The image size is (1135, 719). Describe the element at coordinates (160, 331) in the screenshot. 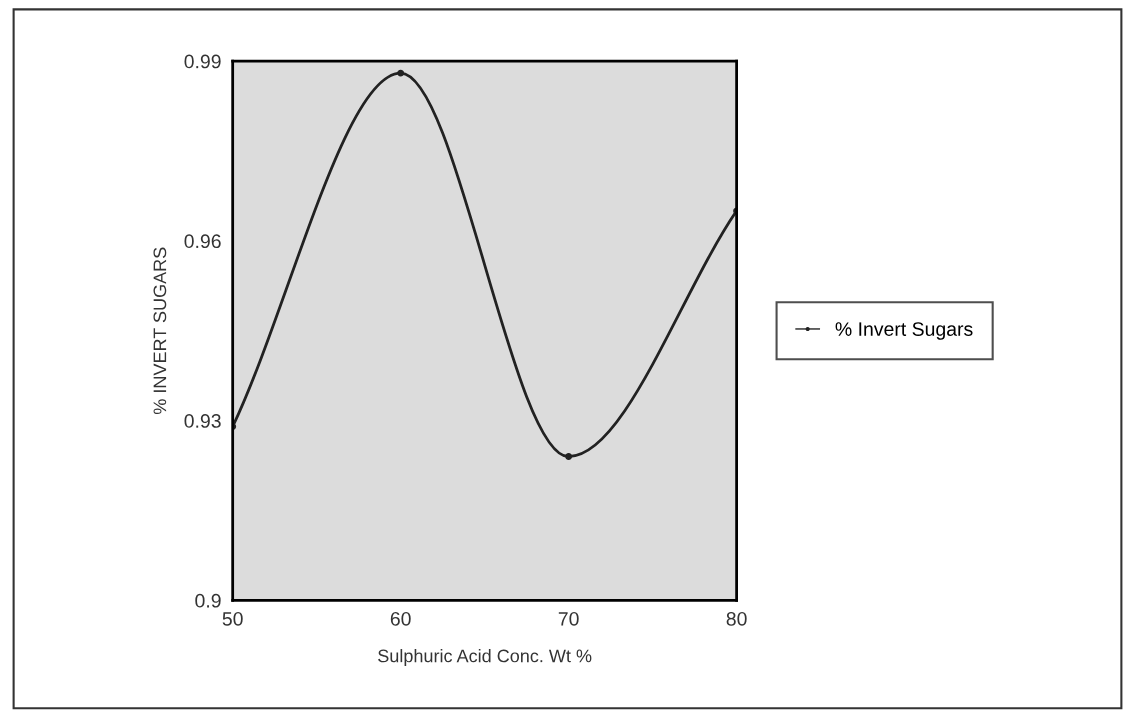

I see `y-axis-title: % INVERT SUGARS` at that location.